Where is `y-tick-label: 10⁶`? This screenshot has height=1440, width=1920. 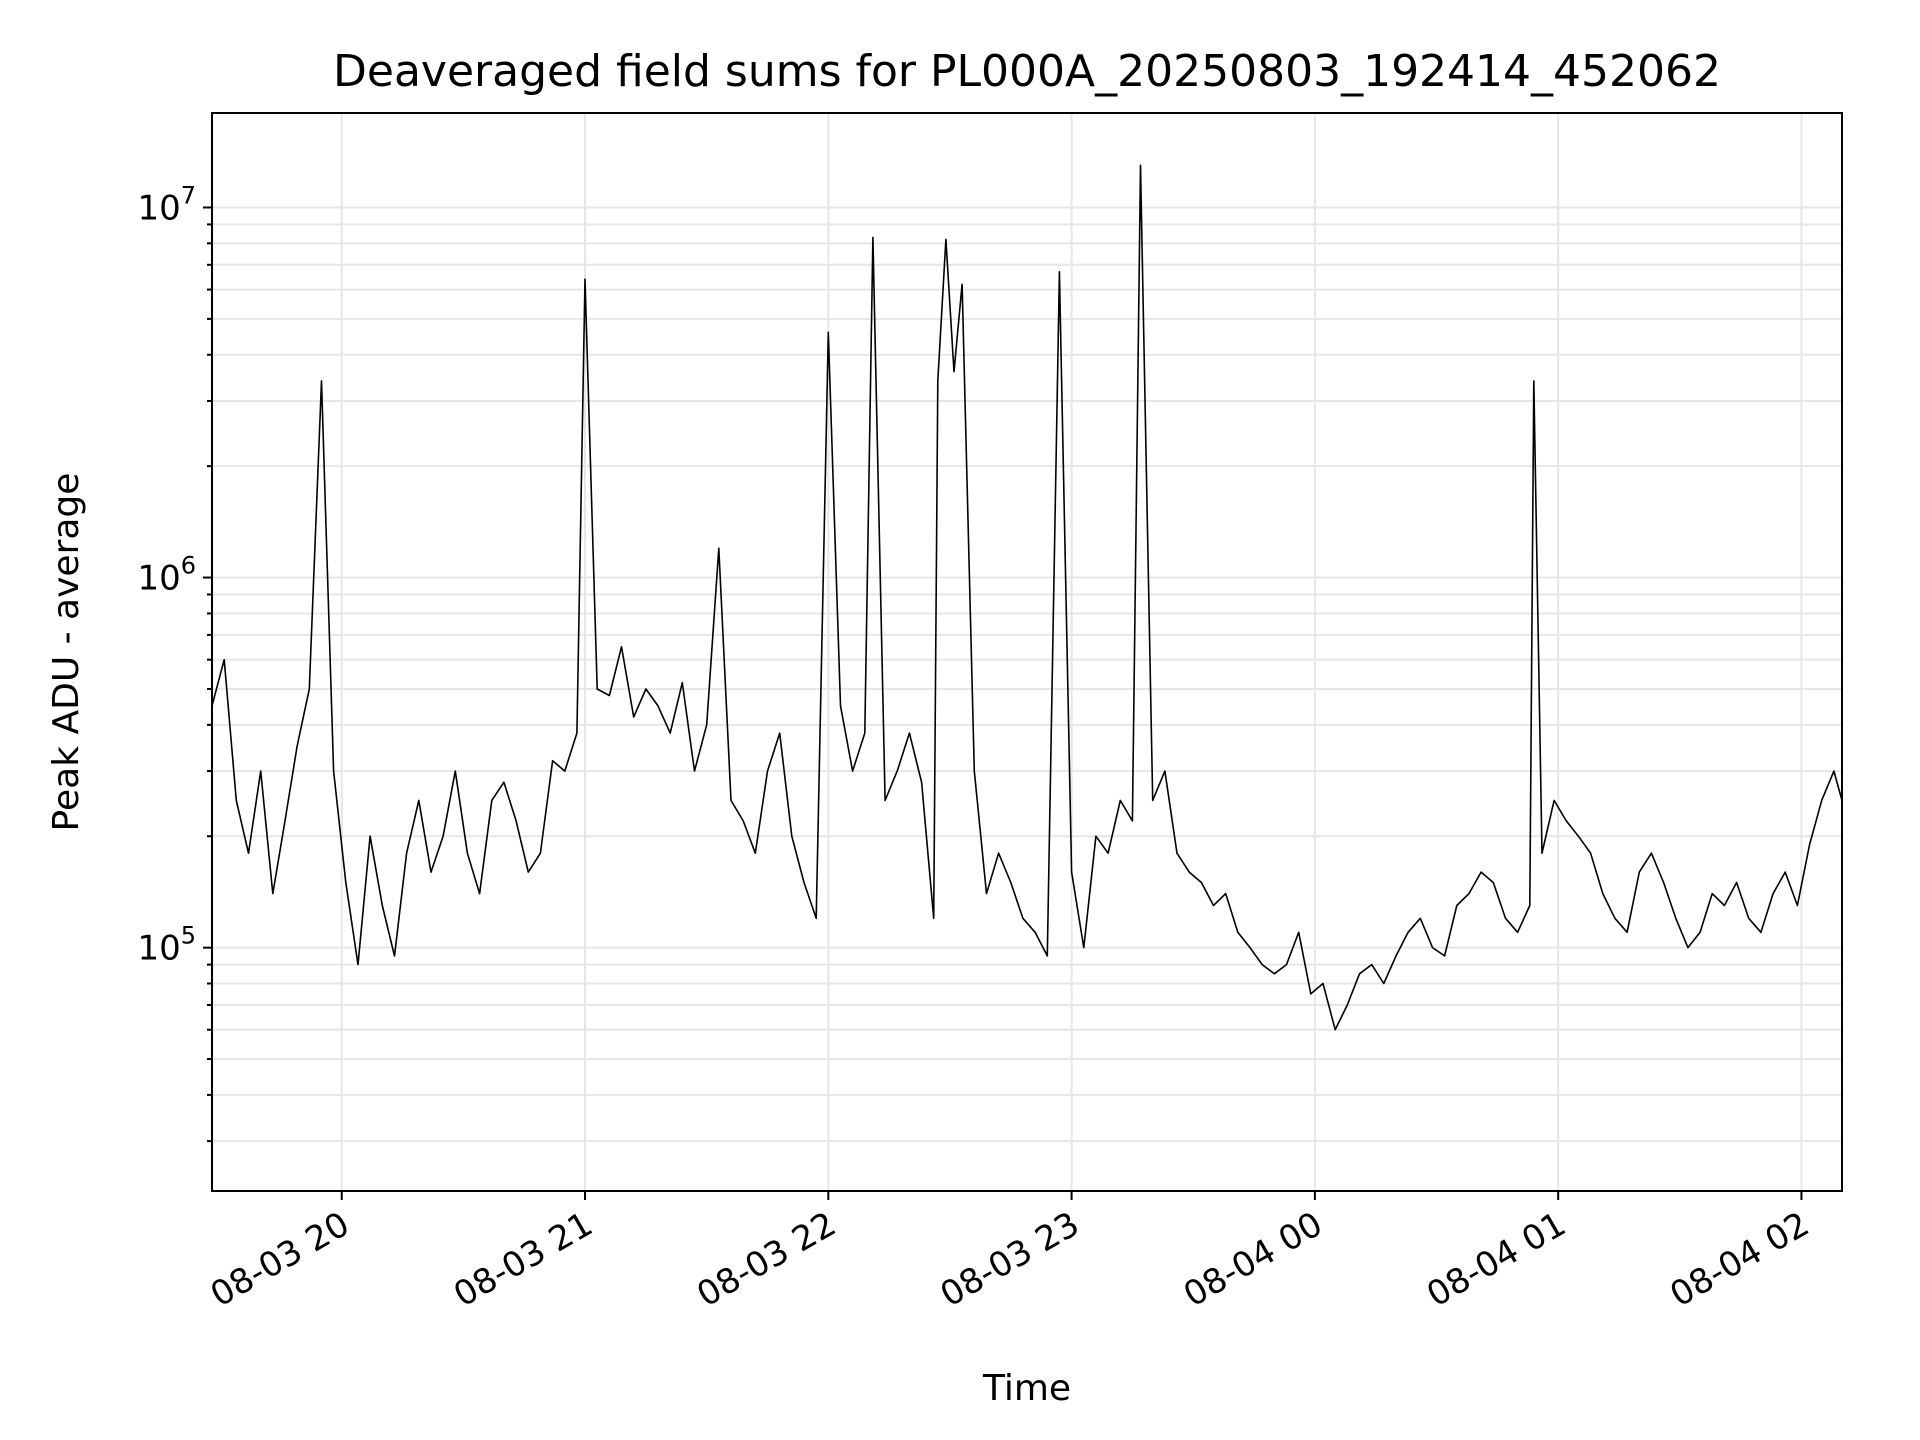
y-tick-label: 10⁶ is located at coordinates (166, 575).